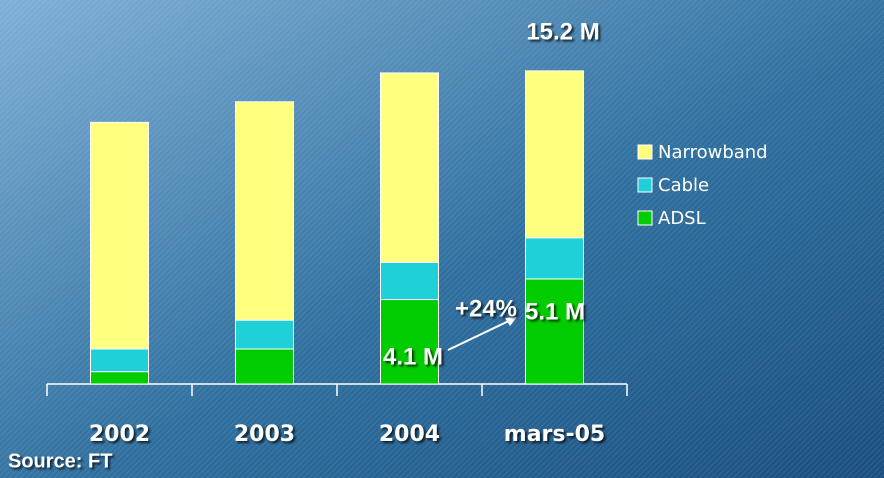 The height and width of the screenshot is (478, 884). What do you see at coordinates (119, 434) in the screenshot?
I see `x-tick-label: 2002` at bounding box center [119, 434].